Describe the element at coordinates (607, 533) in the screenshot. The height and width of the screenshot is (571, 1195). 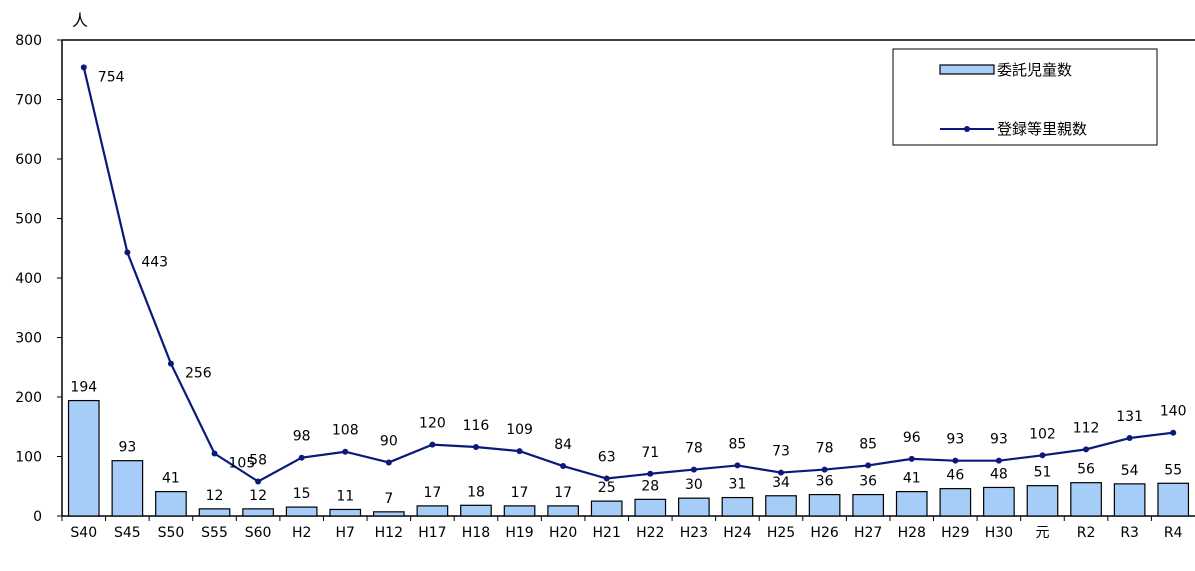
I see `x-tick-label: H21` at that location.